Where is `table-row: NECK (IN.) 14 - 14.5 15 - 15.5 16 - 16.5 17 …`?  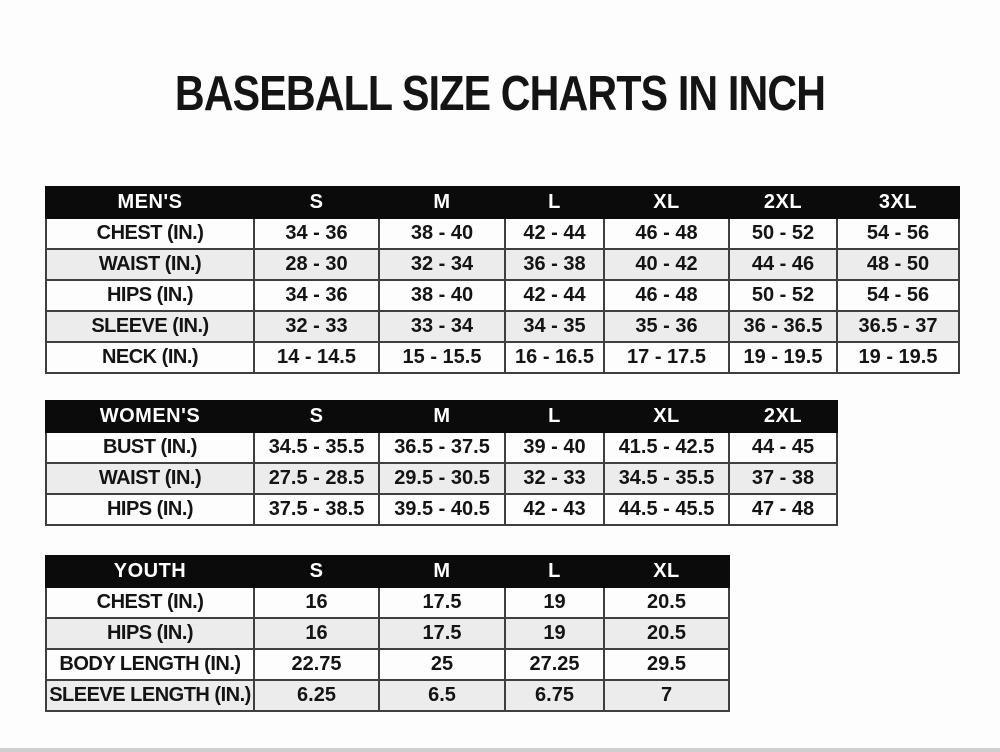 table-row: NECK (IN.) 14 - 14.5 15 - 15.5 16 - 16.5 17 … is located at coordinates (502, 357).